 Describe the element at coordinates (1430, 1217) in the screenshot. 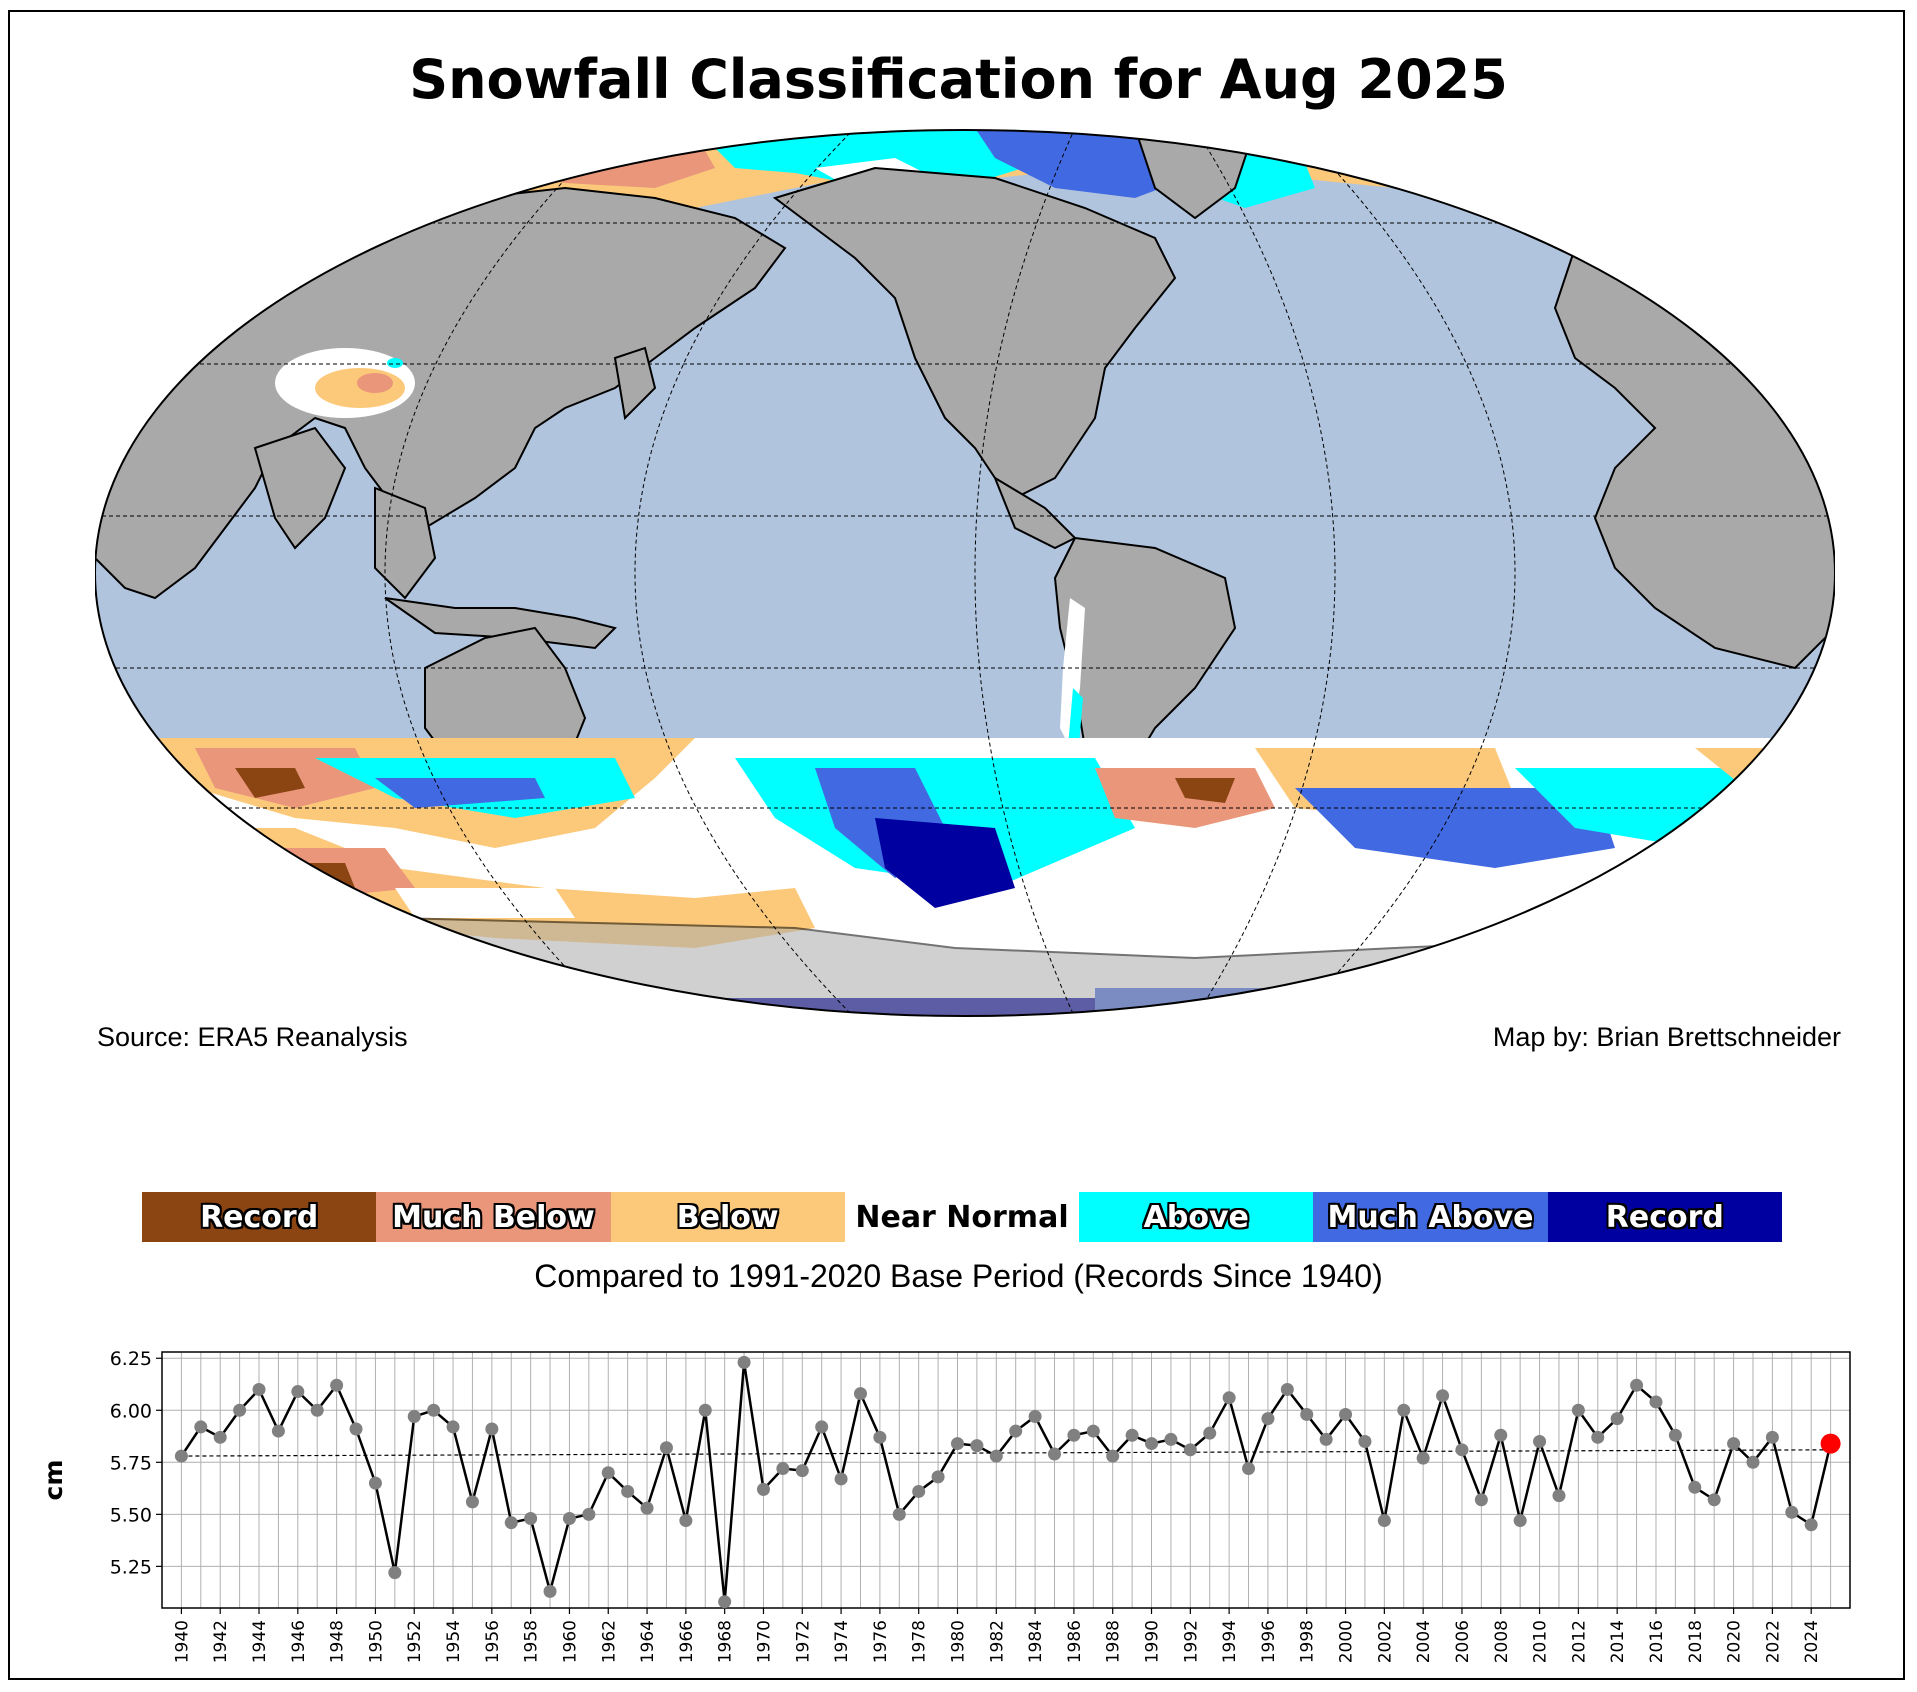

I see `legend-much-above: Much Above` at that location.